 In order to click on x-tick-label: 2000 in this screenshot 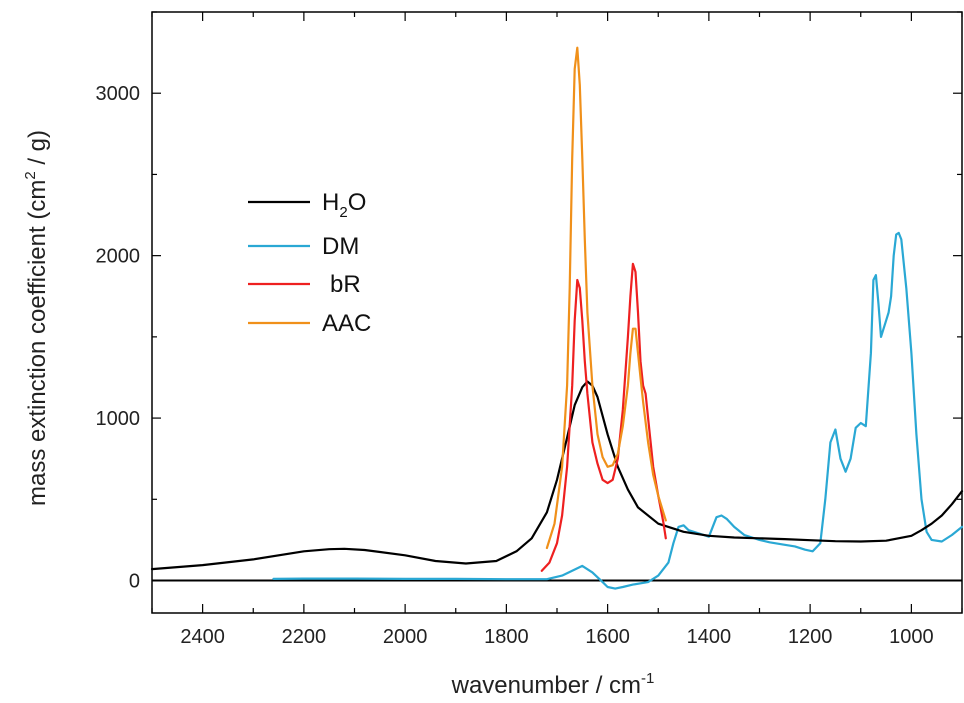, I will do `click(405, 637)`.